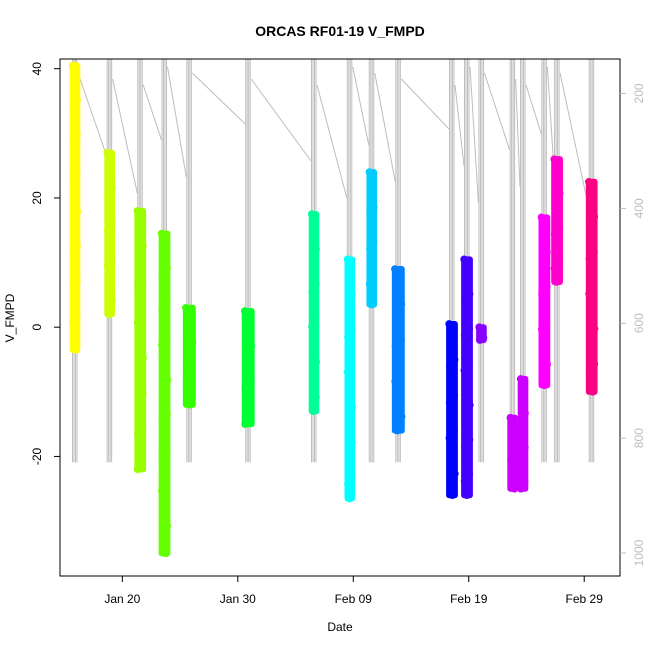  I want to click on series-rf11, so click(452, 410).